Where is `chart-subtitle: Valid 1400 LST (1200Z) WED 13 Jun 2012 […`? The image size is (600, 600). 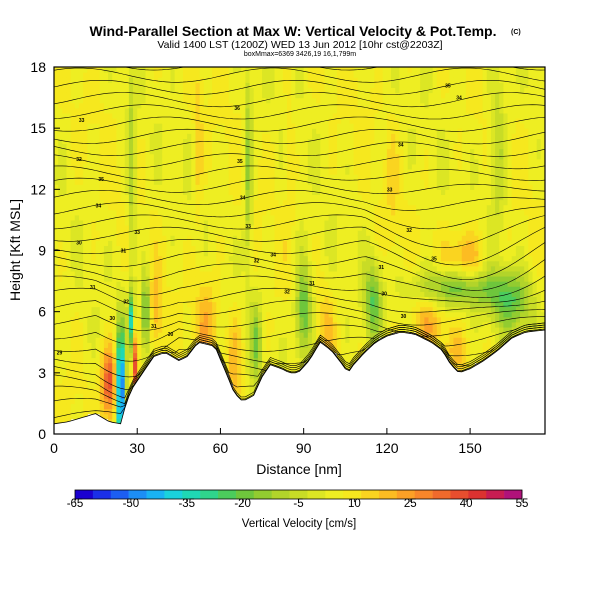
chart-subtitle: Valid 1400 LST (1200Z) WED 13 Jun 2012 [… is located at coordinates (299, 45).